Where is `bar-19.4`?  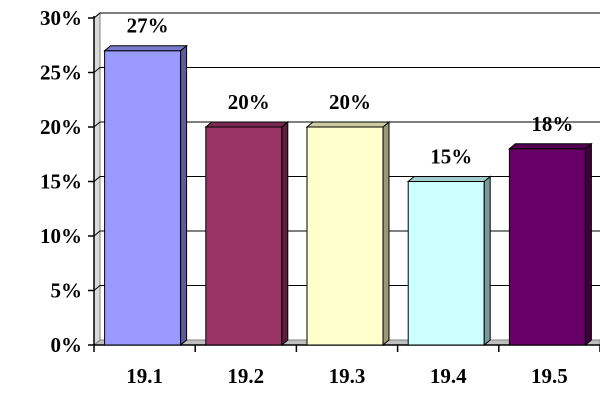 bar-19.4 is located at coordinates (449, 261).